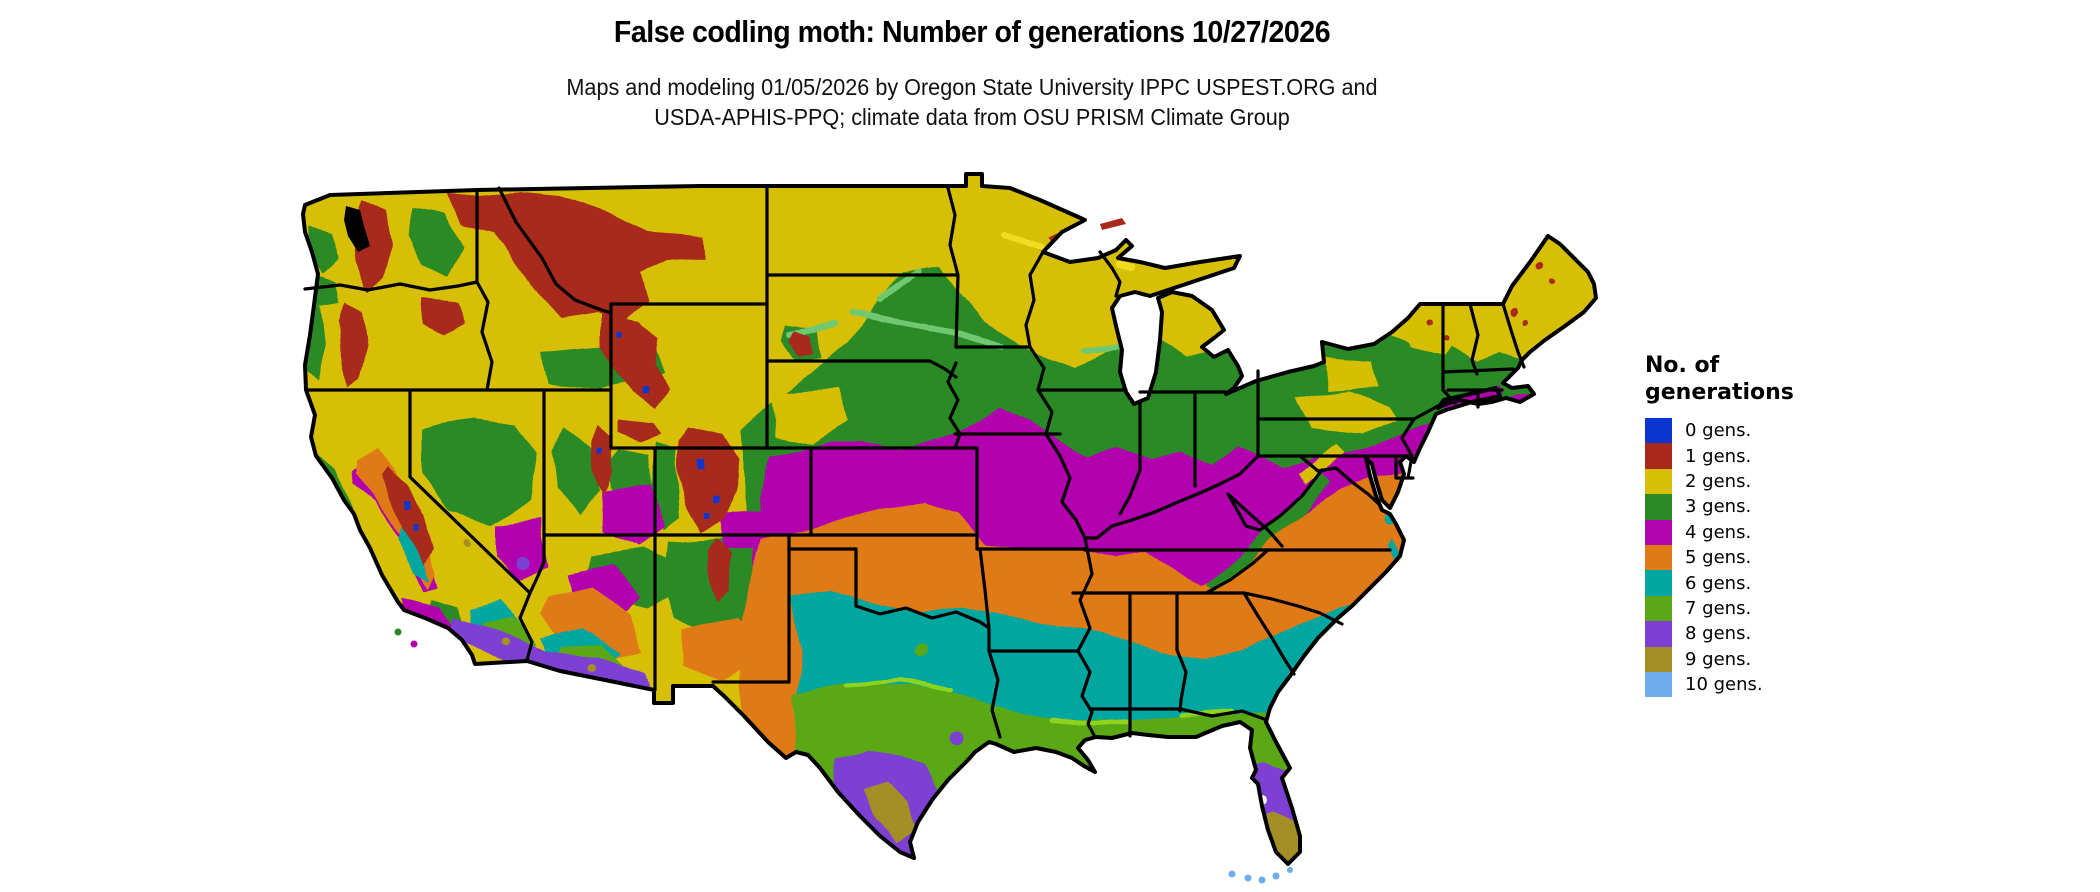  I want to click on legend-item-1-gens: 1 gens., so click(1795, 456).